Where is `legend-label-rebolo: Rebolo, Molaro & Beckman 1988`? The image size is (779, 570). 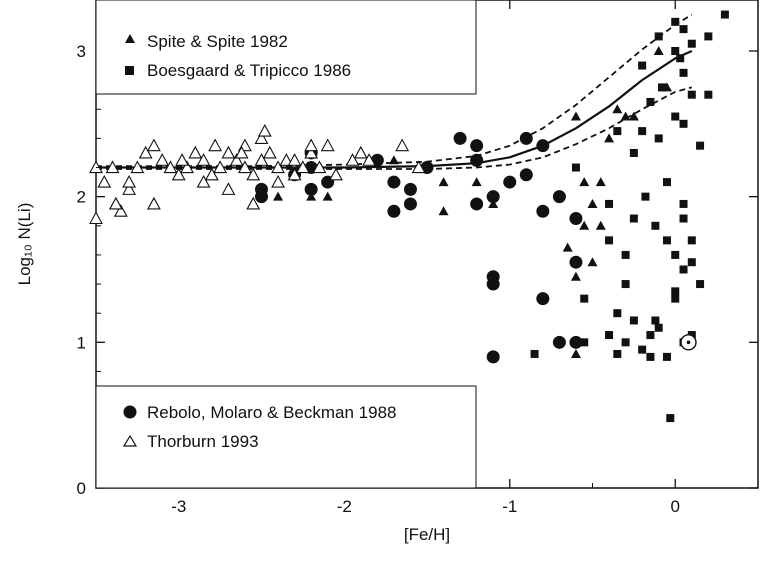
legend-label-rebolo: Rebolo, Molaro & Beckman 1988 is located at coordinates (271, 412).